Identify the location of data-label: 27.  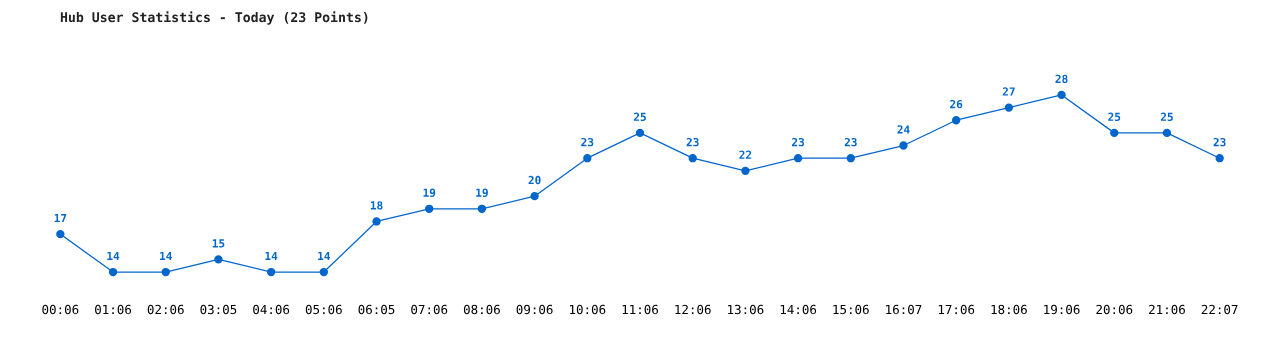
(1008, 91).